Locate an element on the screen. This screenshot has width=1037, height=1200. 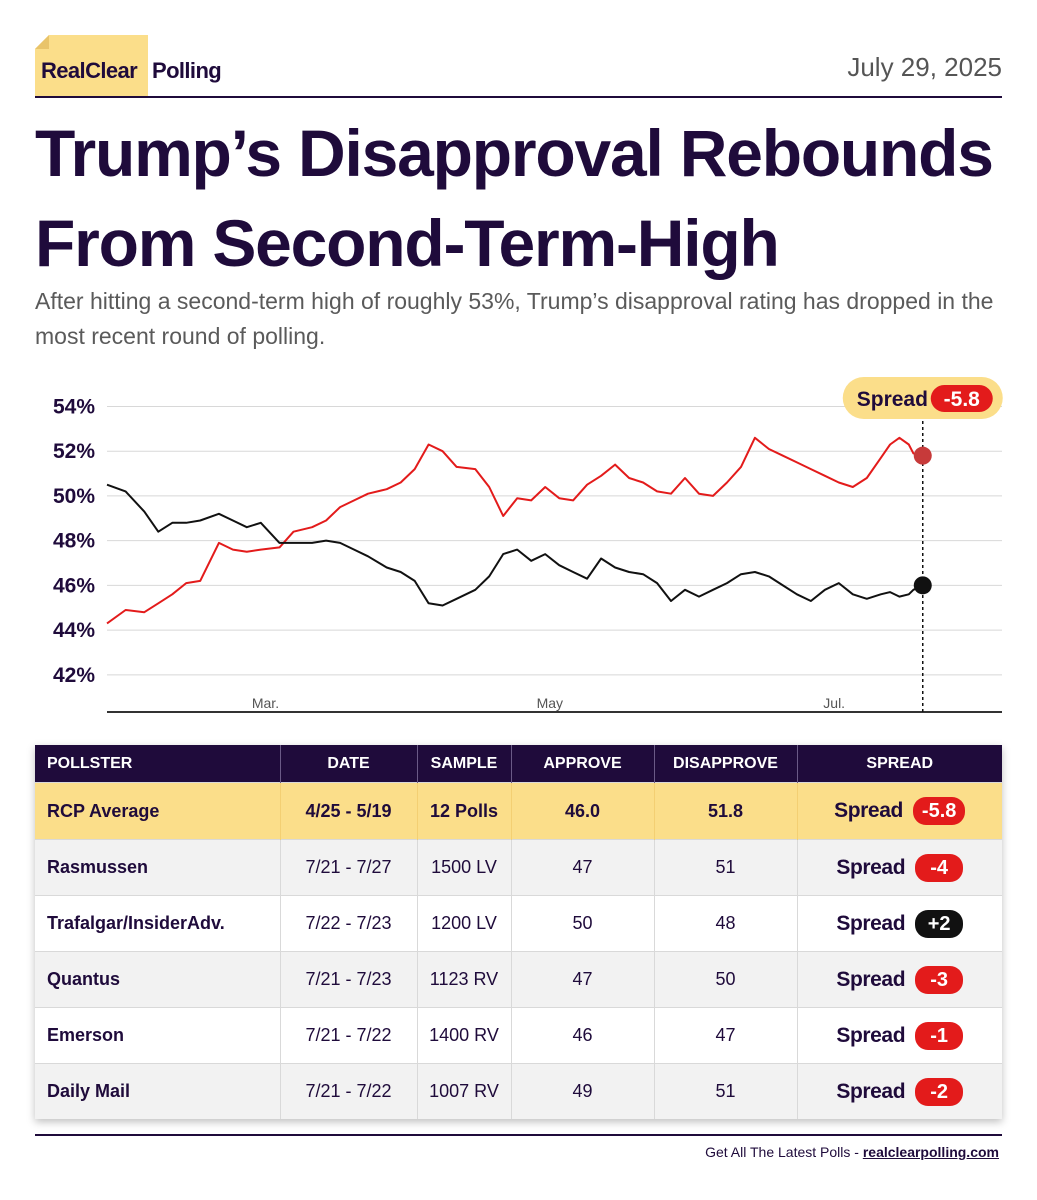
spread-callout-value: -5.8 is located at coordinates (962, 399).